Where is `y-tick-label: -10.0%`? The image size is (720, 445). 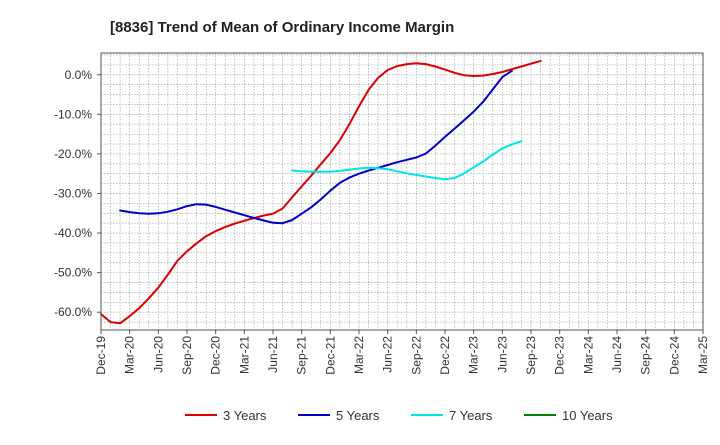
y-tick-label: -10.0% is located at coordinates (73, 114).